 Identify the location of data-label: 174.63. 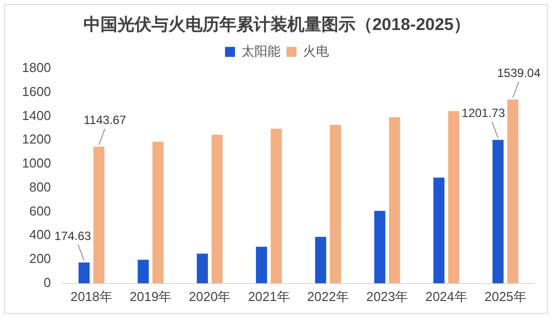
(73, 235).